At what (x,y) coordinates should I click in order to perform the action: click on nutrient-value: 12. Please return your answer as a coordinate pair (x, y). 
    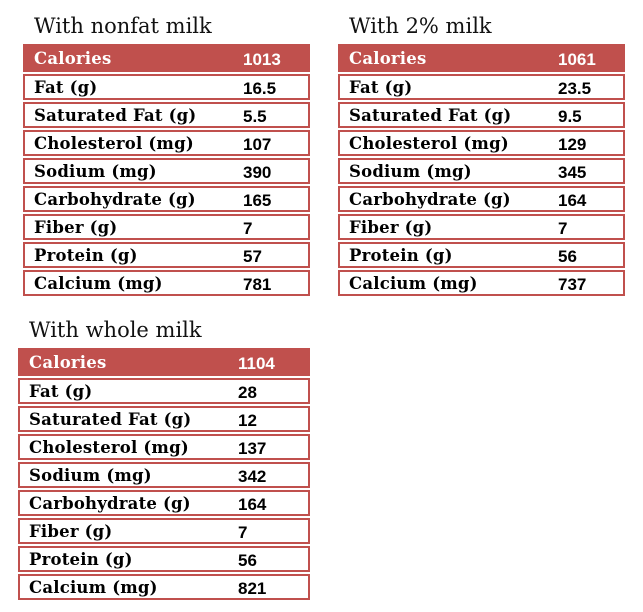
    Looking at the image, I should click on (247, 420).